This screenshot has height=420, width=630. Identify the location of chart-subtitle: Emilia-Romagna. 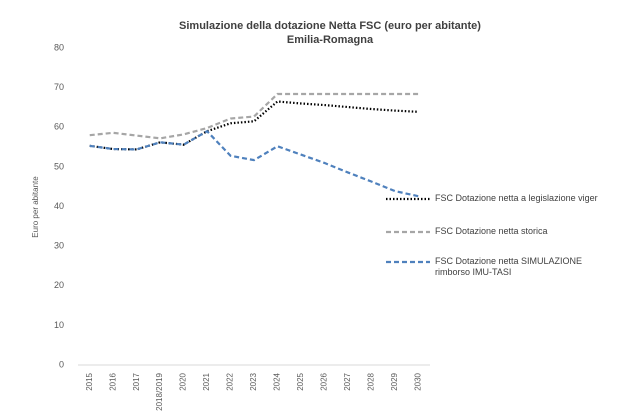
(330, 40).